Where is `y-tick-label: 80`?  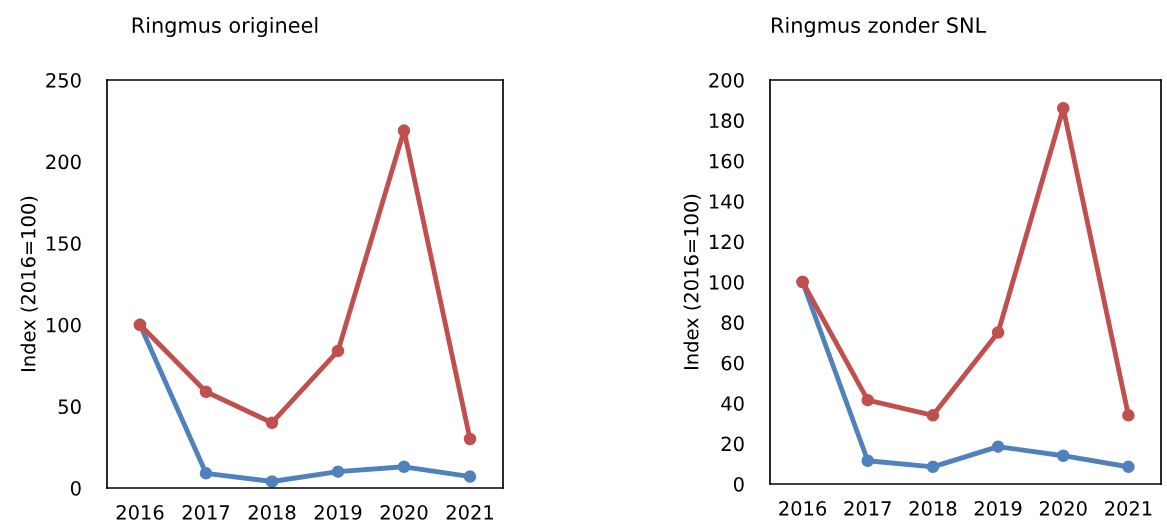 y-tick-label: 80 is located at coordinates (732, 323).